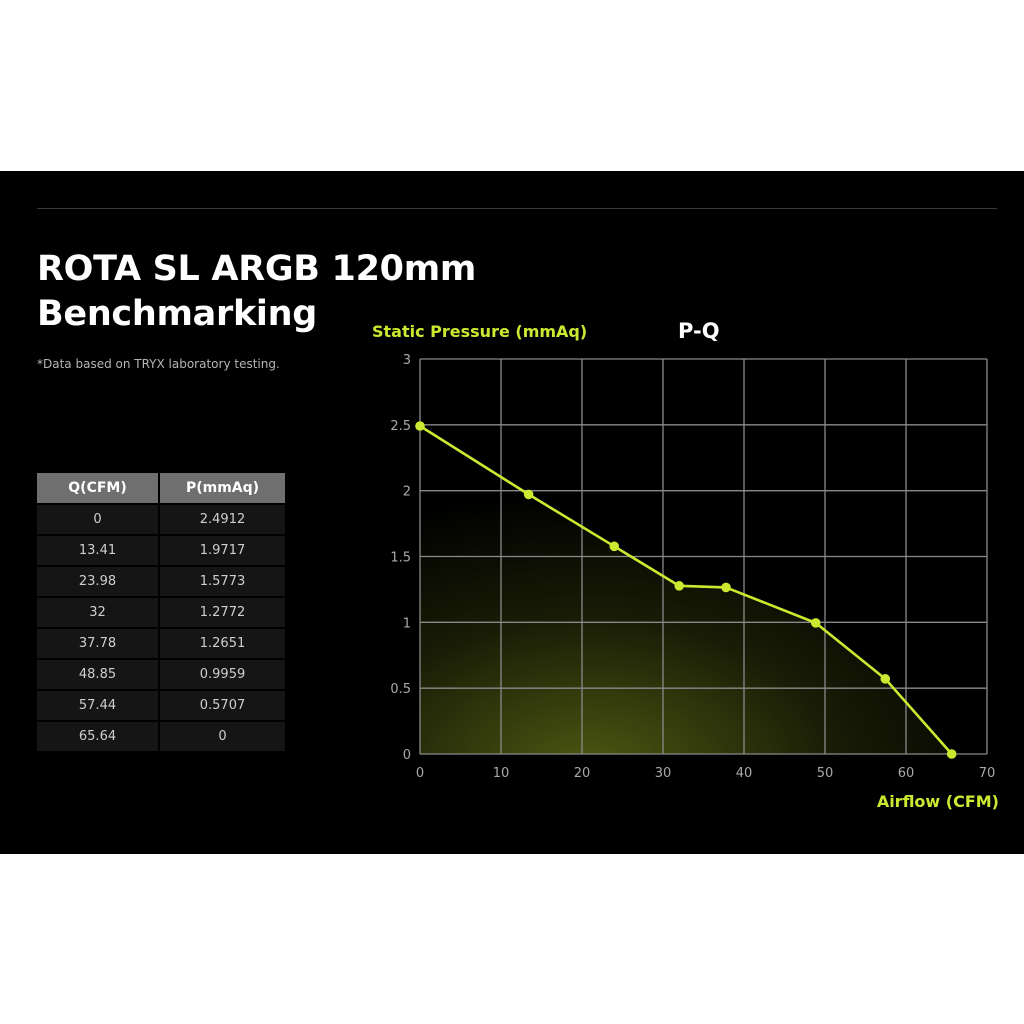 This screenshot has height=1024, width=1024. Describe the element at coordinates (222, 519) in the screenshot. I see `table-cell-p: 2.4912` at that location.